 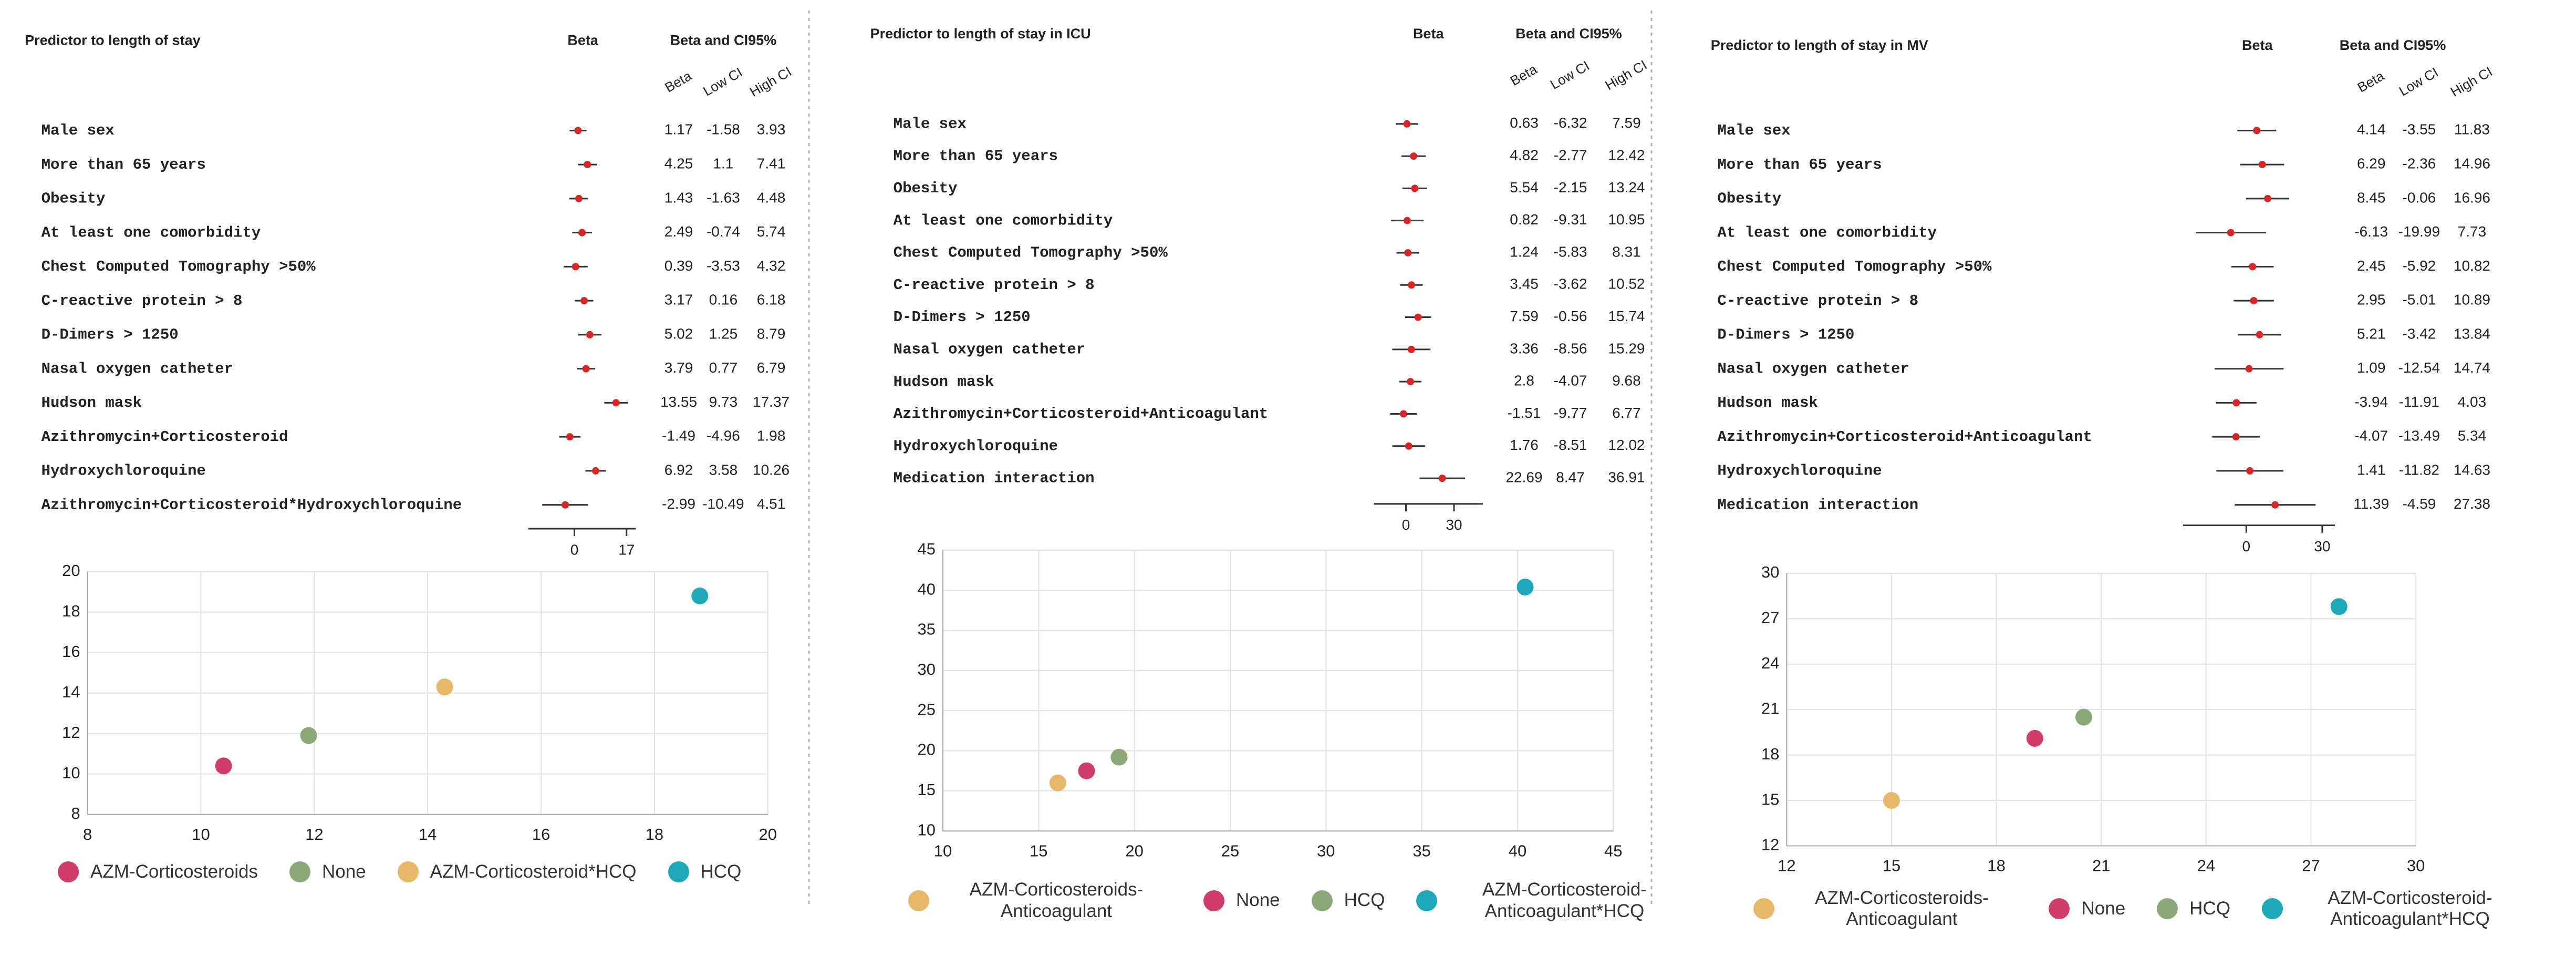 I want to click on y-tick-label: 27, so click(x=1770, y=617).